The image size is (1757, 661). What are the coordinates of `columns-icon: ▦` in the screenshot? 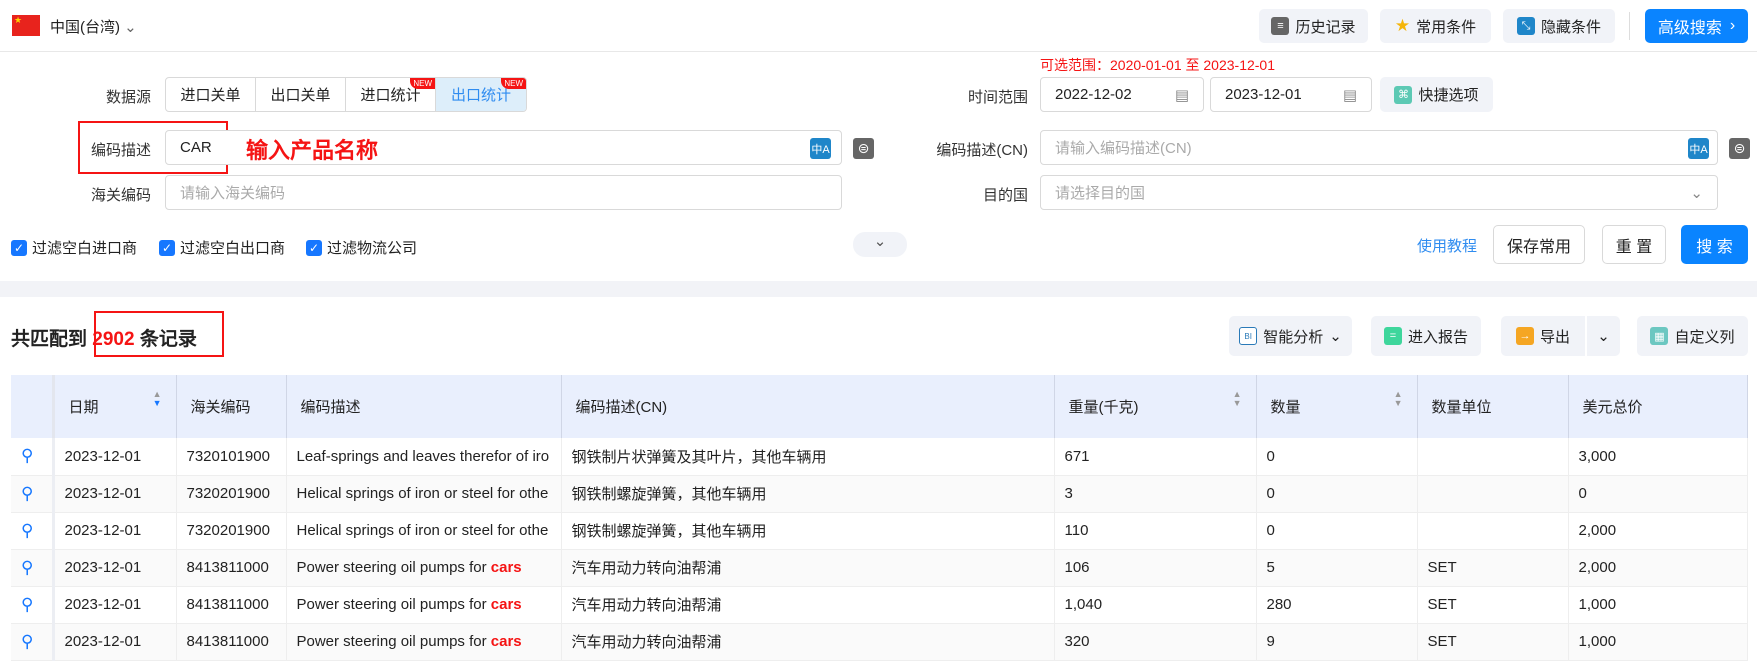 It's located at (1659, 336).